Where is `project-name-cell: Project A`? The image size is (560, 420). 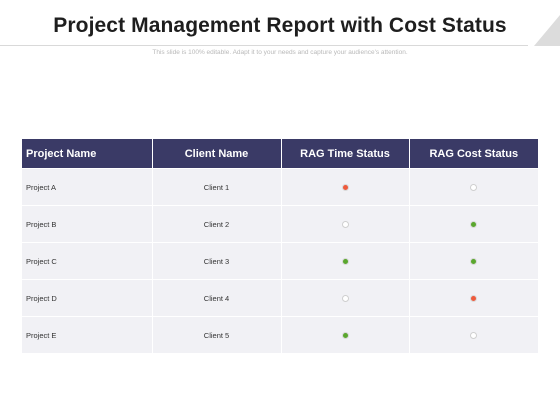 project-name-cell: Project A is located at coordinates (87, 187).